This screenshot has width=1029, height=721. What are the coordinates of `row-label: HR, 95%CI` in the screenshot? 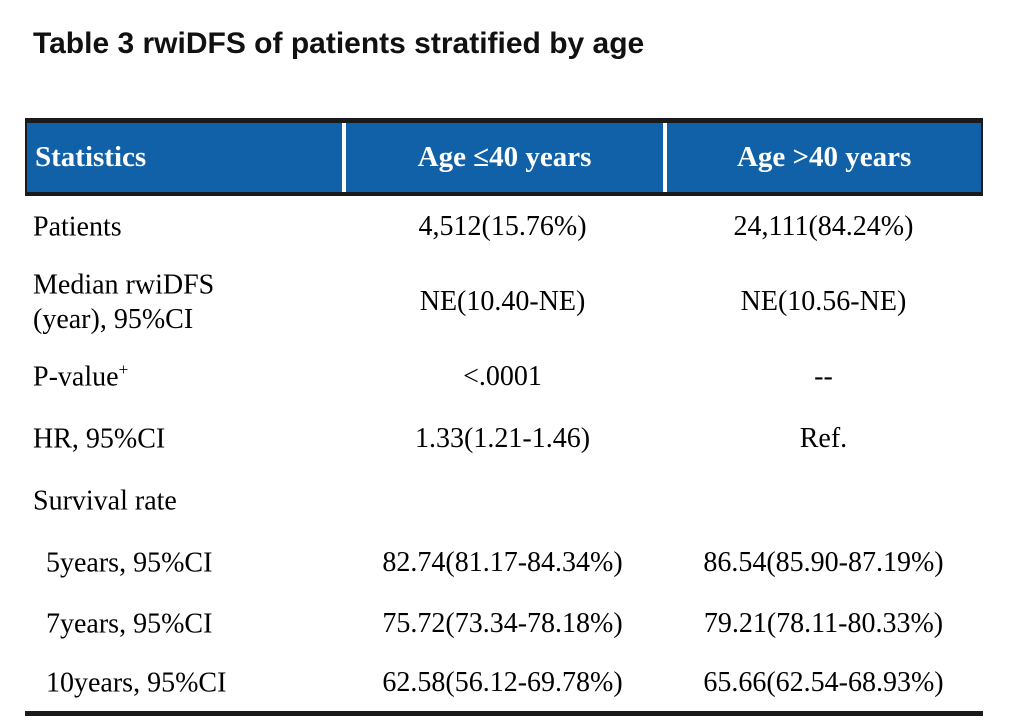 It's located at (99, 439).